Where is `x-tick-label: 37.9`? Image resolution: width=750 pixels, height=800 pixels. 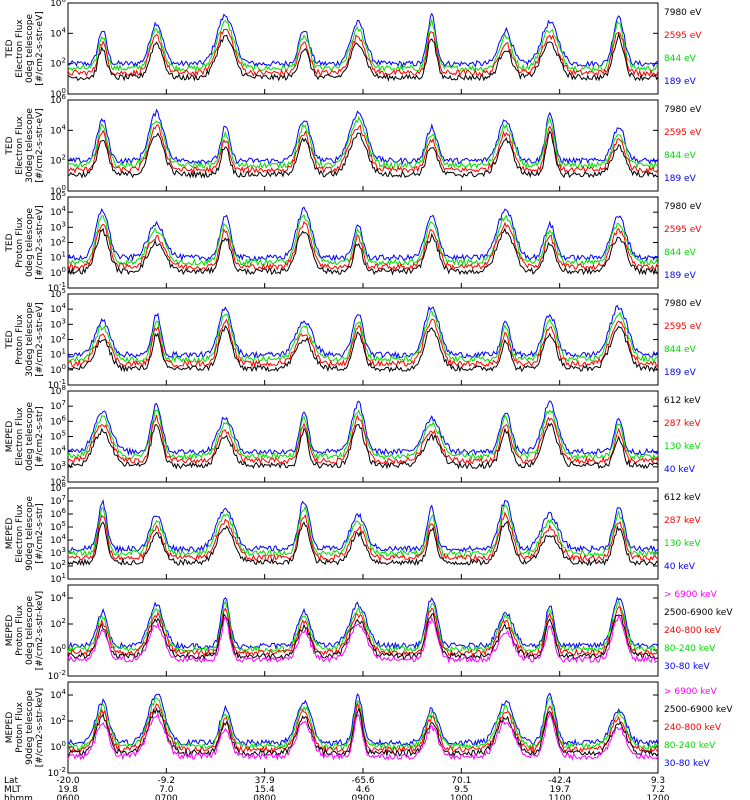
x-tick-label: 37.9 is located at coordinates (265, 781).